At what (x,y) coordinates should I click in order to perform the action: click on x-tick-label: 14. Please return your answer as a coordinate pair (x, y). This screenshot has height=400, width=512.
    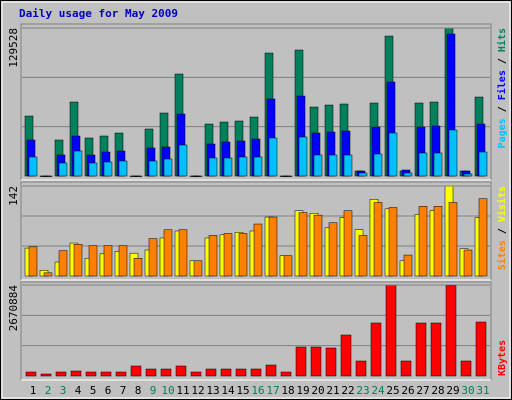
    Looking at the image, I should click on (228, 390).